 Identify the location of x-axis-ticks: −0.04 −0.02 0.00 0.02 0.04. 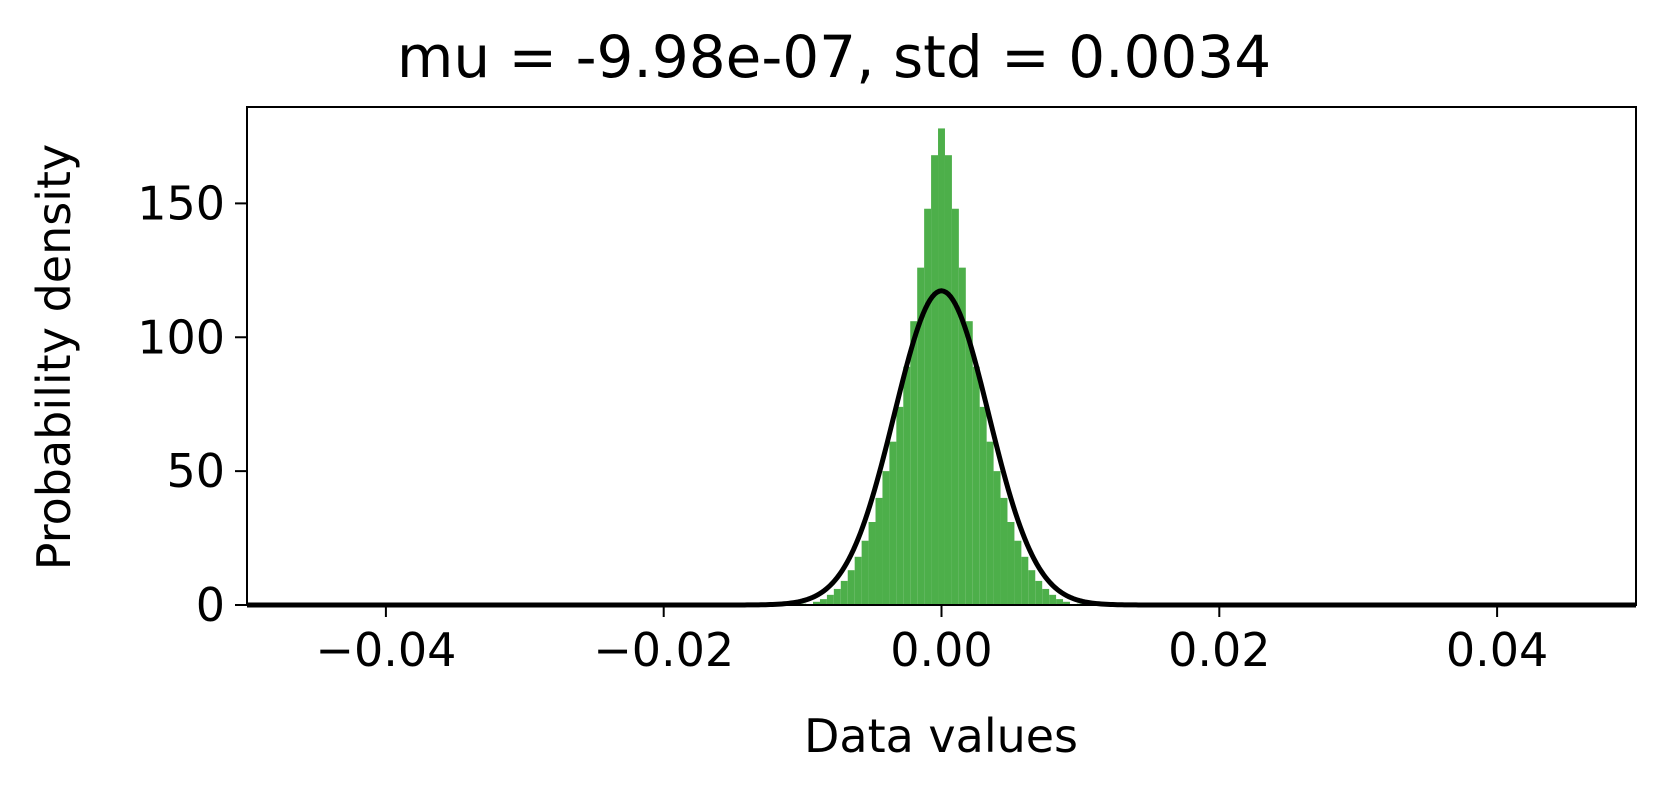
(931, 641).